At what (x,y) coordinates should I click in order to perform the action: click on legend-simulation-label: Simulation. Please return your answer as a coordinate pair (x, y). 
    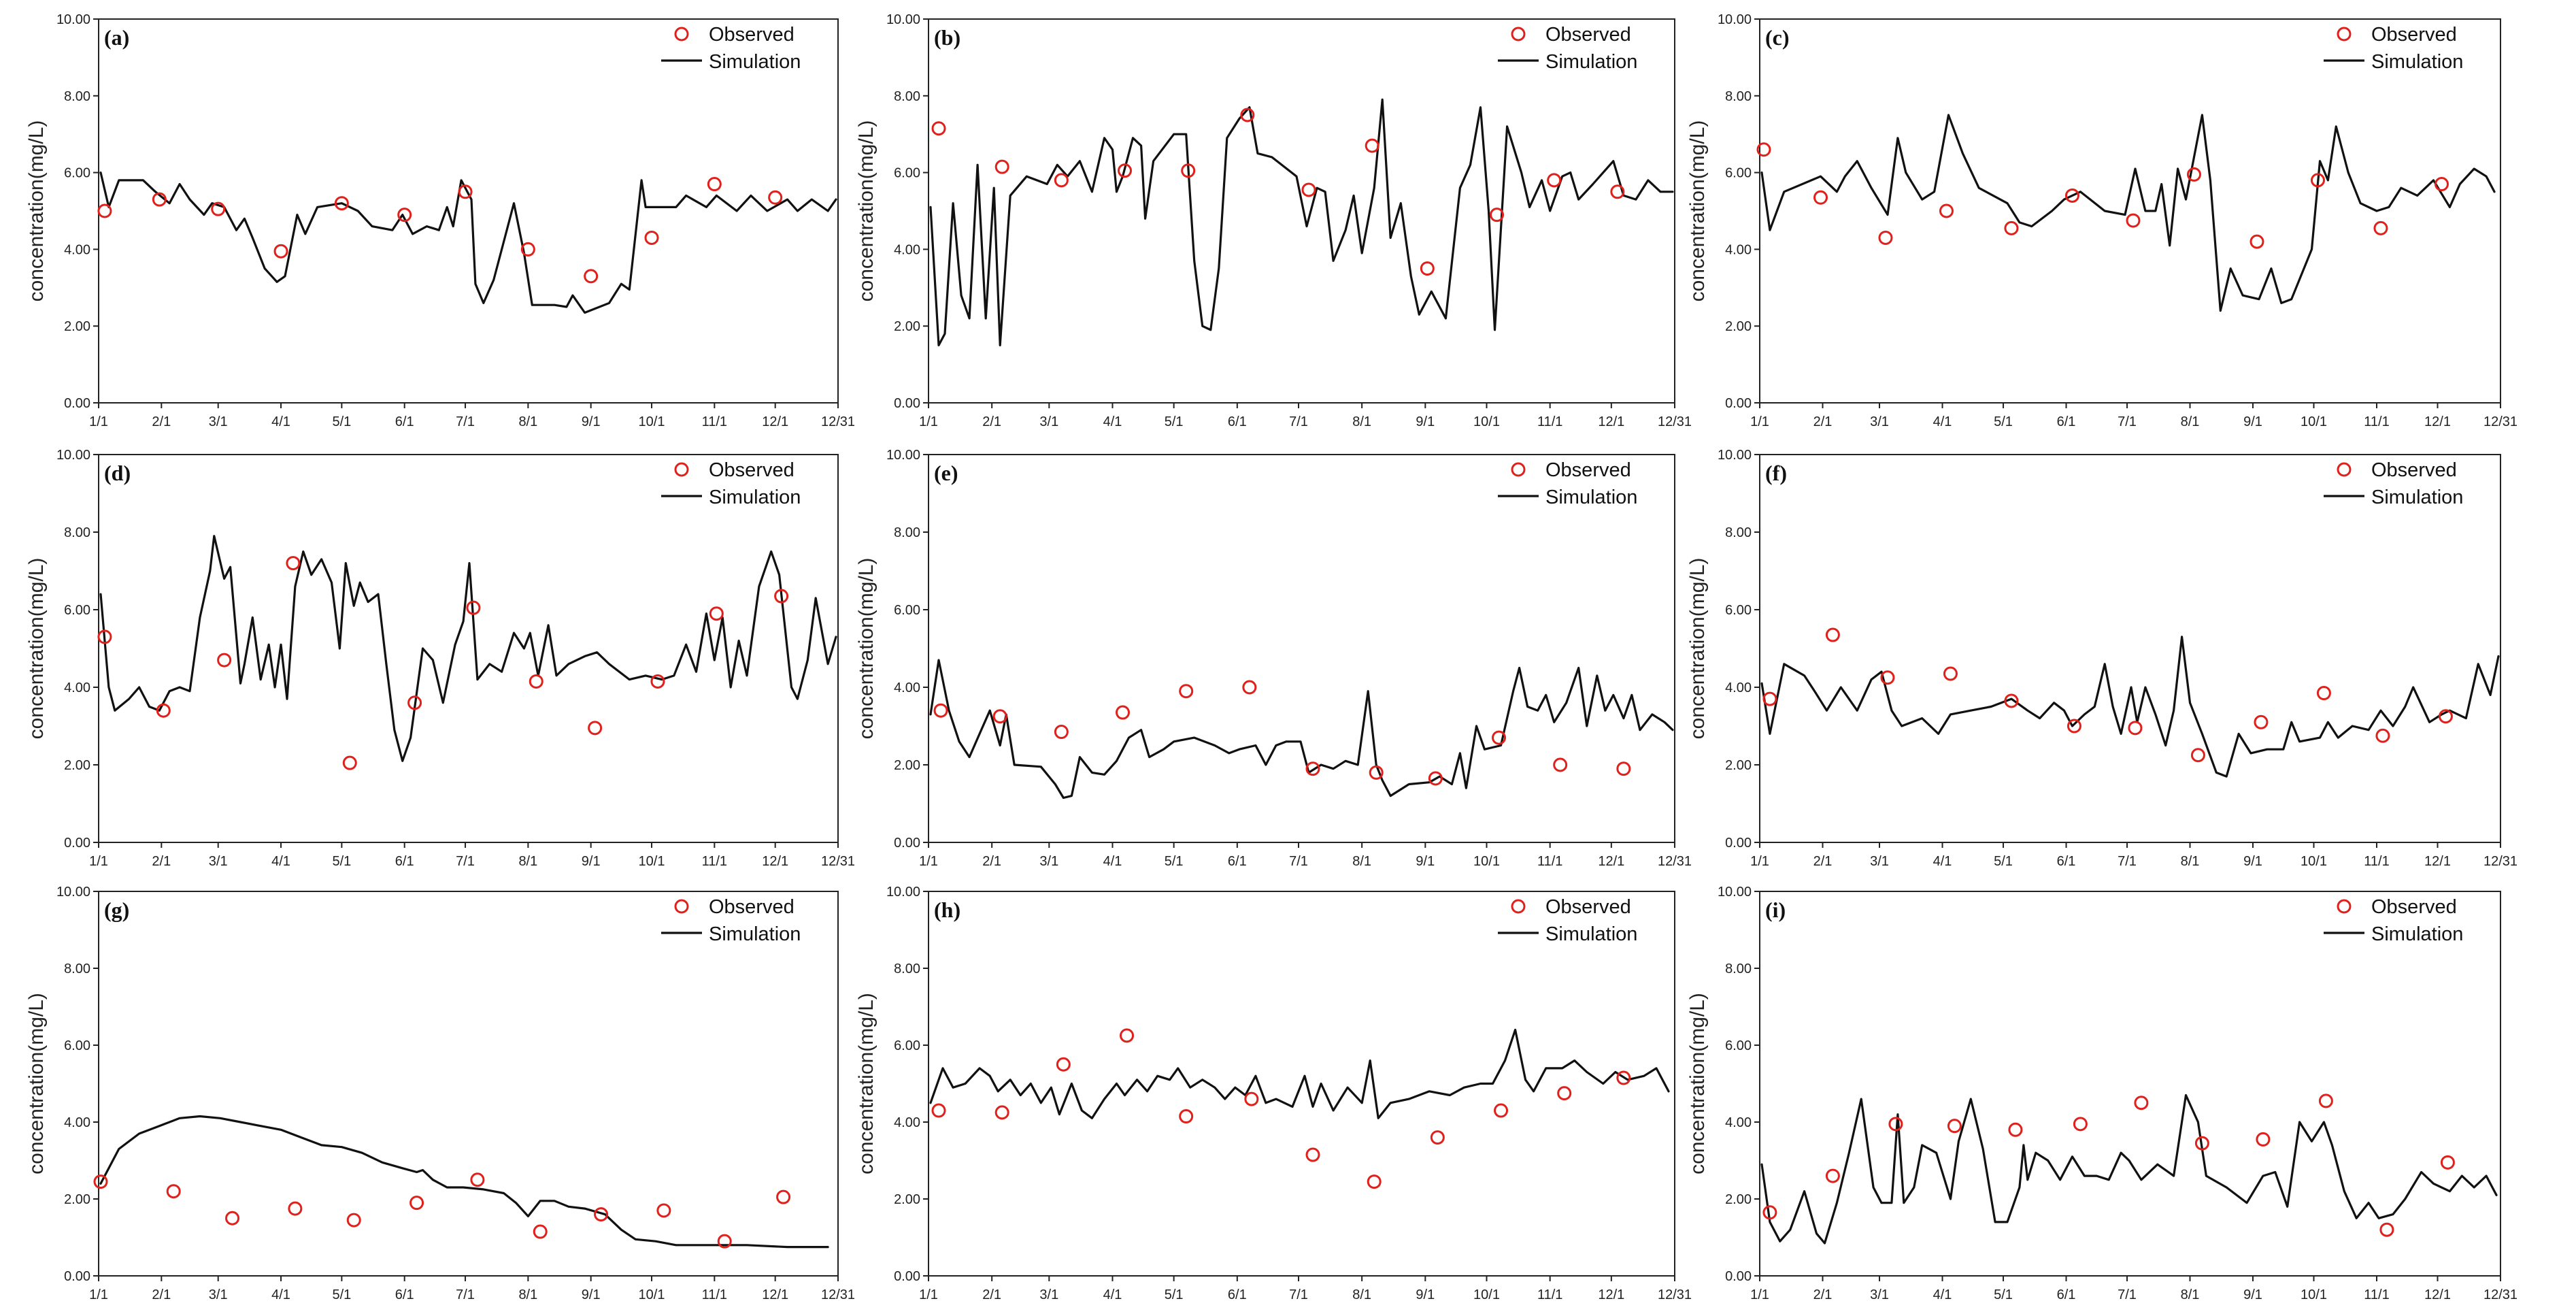
    Looking at the image, I should click on (1591, 62).